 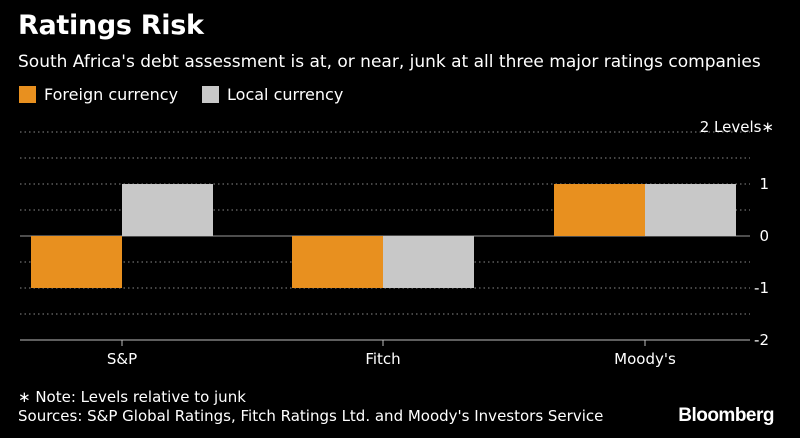 What do you see at coordinates (761, 288) in the screenshot?
I see `y-tick-label: -1` at bounding box center [761, 288].